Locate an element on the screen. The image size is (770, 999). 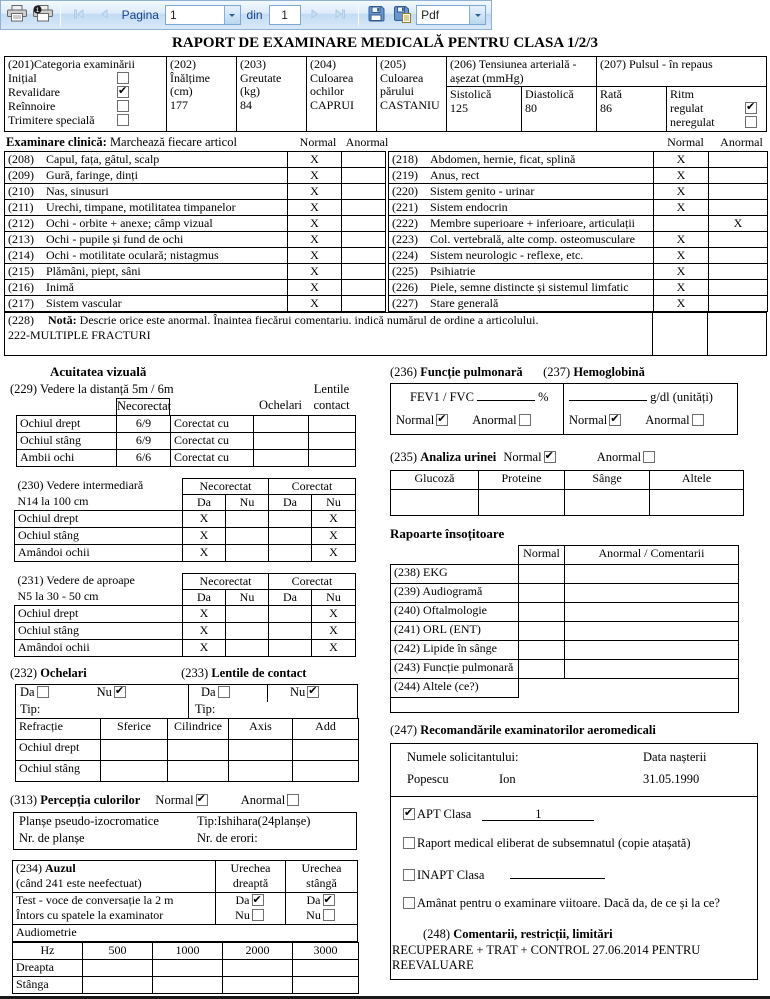
pulmonary-anormal-checkbox is located at coordinates (524, 419).